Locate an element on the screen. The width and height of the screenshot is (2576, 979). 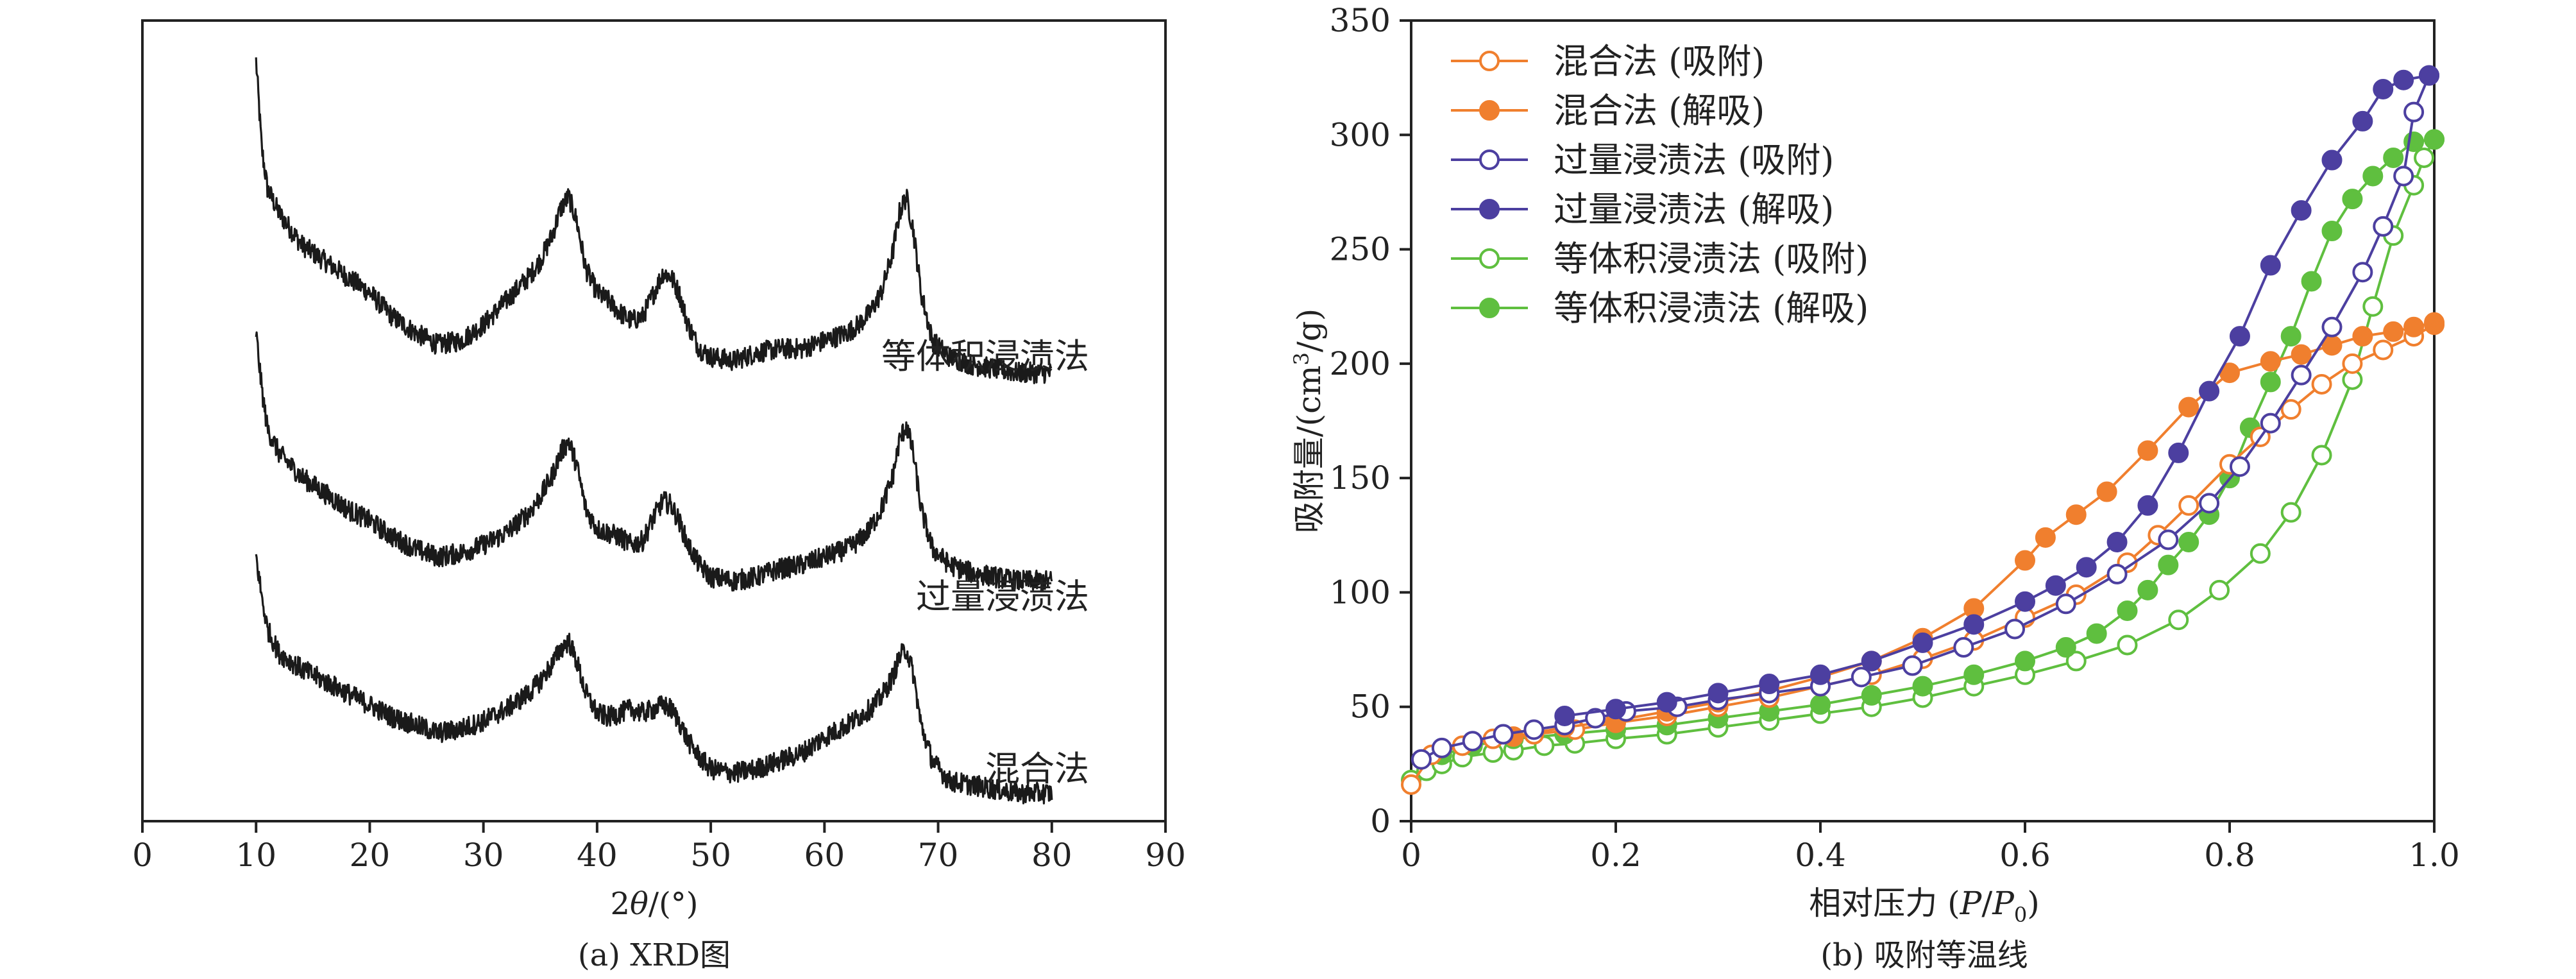
xrd-x-axis-label: 2θ/(°) is located at coordinates (654, 904).